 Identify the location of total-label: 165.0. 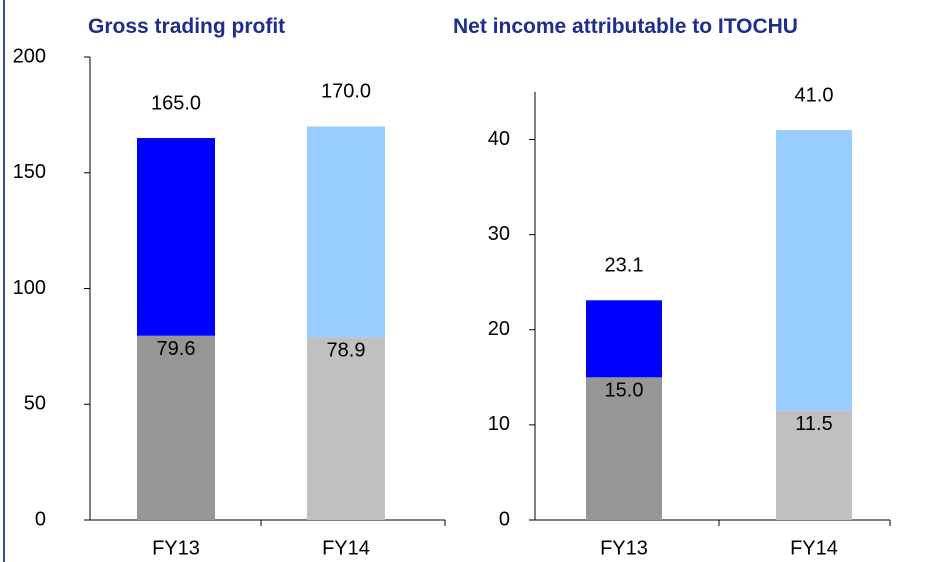
(176, 103).